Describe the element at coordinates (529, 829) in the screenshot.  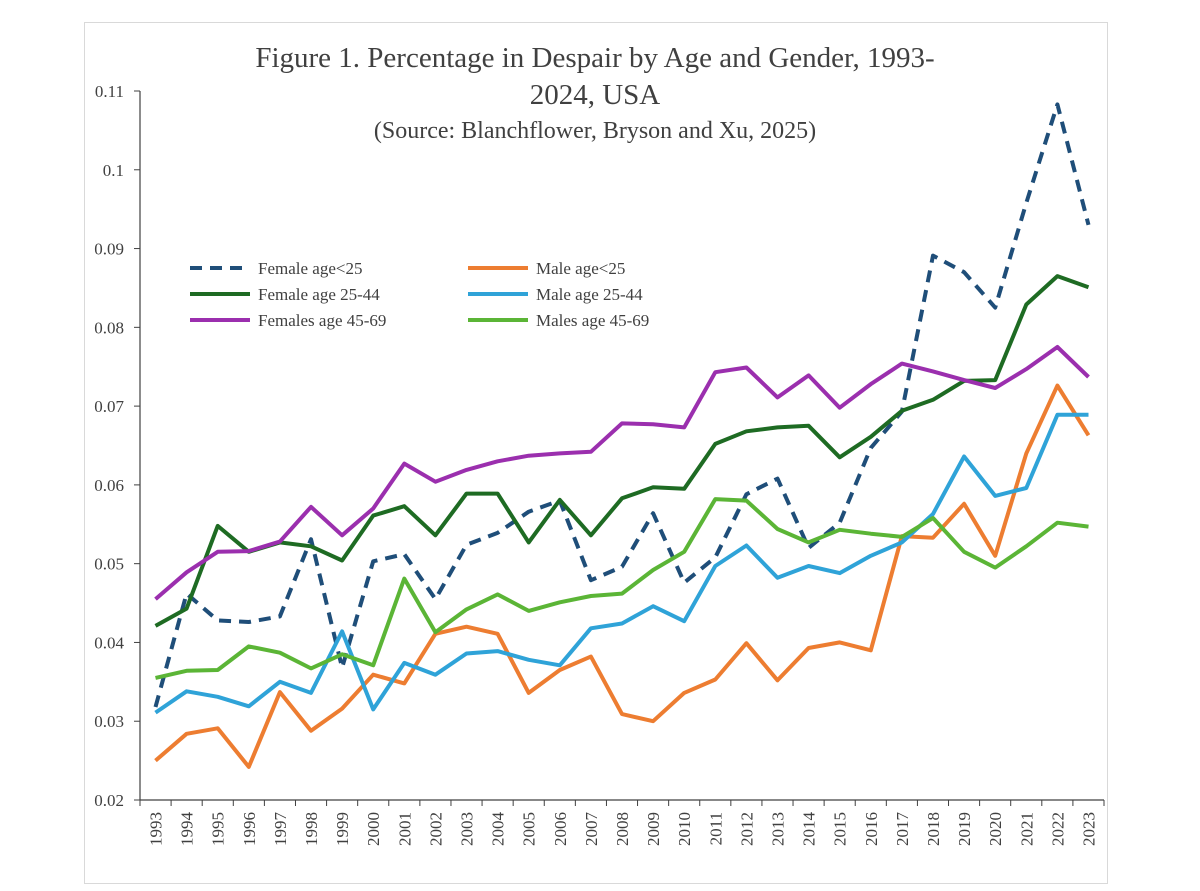
I see `x-tick-label: 2005` at that location.